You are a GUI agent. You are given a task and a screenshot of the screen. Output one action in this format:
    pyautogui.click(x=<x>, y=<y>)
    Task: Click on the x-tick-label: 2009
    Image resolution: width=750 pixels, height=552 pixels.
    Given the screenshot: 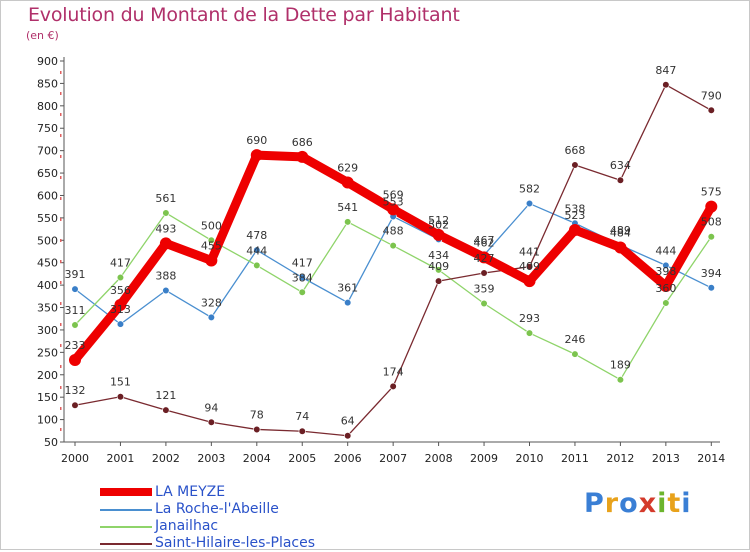 What is the action you would take?
    pyautogui.click(x=484, y=458)
    